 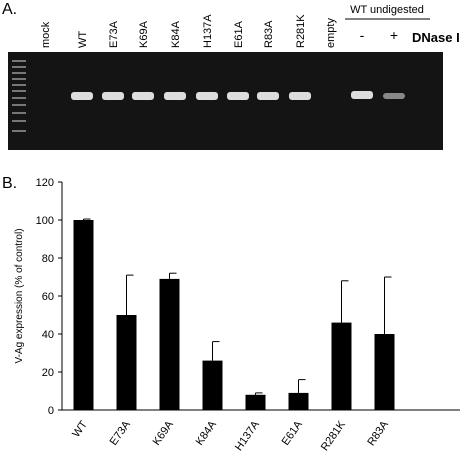 I want to click on x-tick-label: R83A, so click(x=378, y=433).